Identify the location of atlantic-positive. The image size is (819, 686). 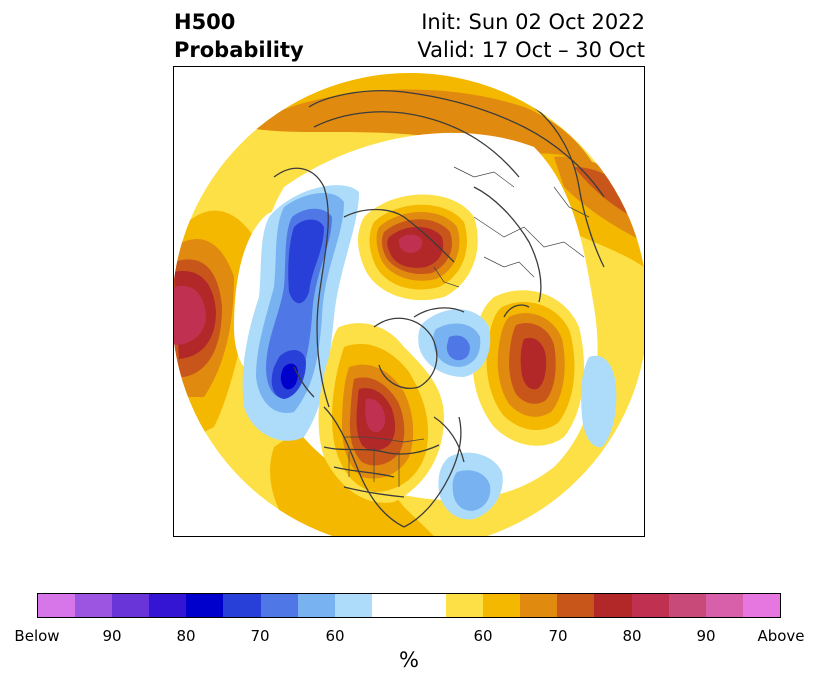
(528, 368).